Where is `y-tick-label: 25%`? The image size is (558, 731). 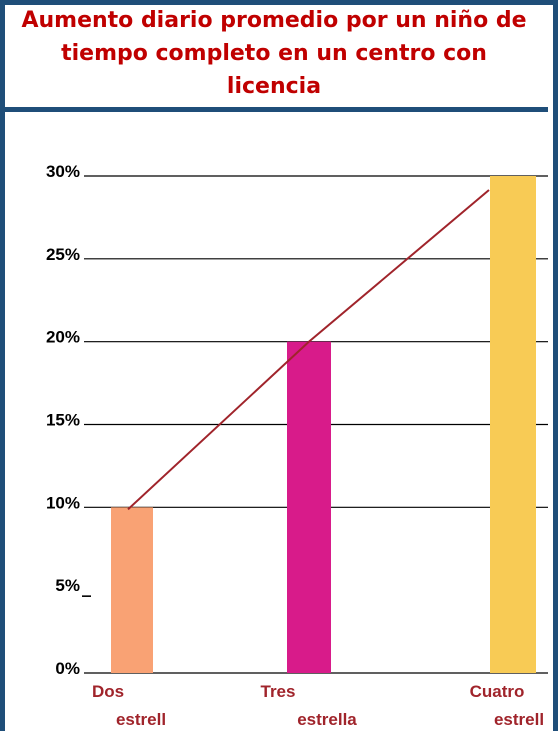
y-tick-label: 25% is located at coordinates (63, 254).